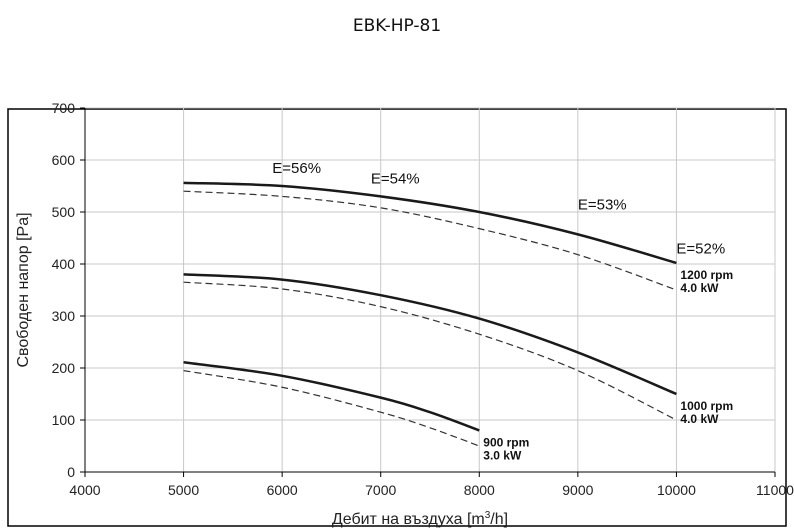 This screenshot has width=794, height=530. I want to click on efficiency-label: E=56%, so click(296, 168).